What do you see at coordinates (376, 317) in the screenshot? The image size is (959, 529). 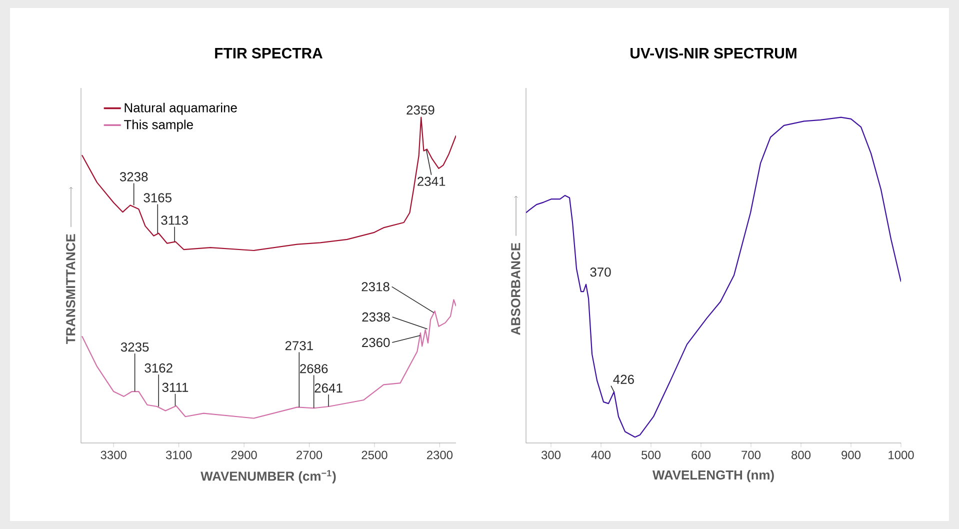 I see `annotation: 2338` at bounding box center [376, 317].